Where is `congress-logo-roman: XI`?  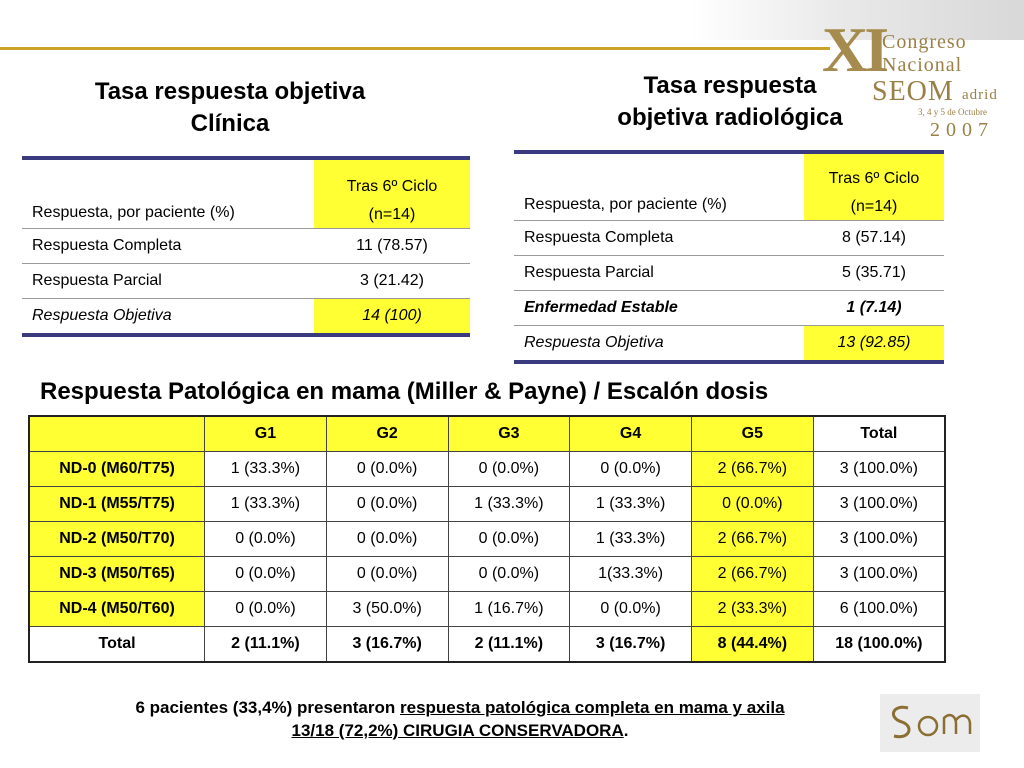 congress-logo-roman: XI is located at coordinates (855, 49).